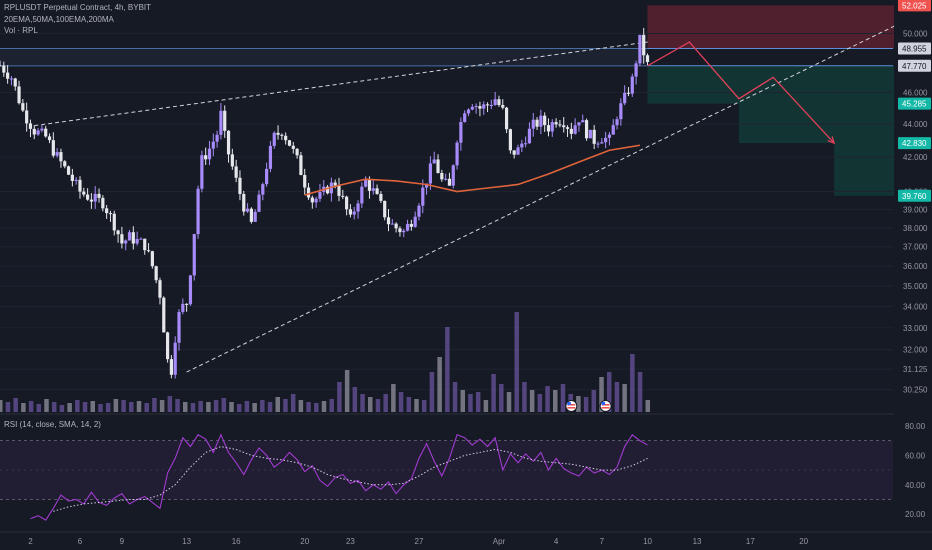 This screenshot has height=550, width=932. Describe the element at coordinates (915, 93) in the screenshot. I see `price-tick-label: 46.000` at that location.